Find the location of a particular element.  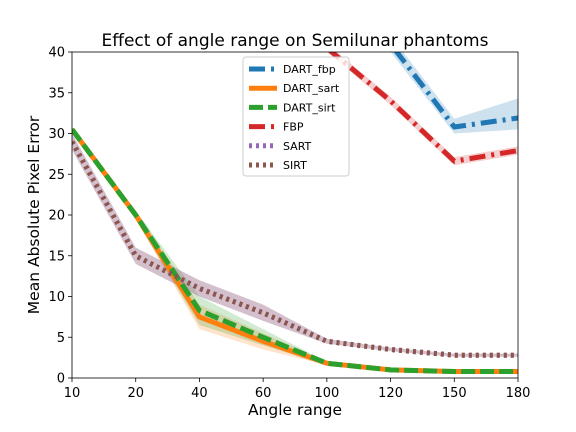

y-tick-label: 5 is located at coordinates (61, 338).